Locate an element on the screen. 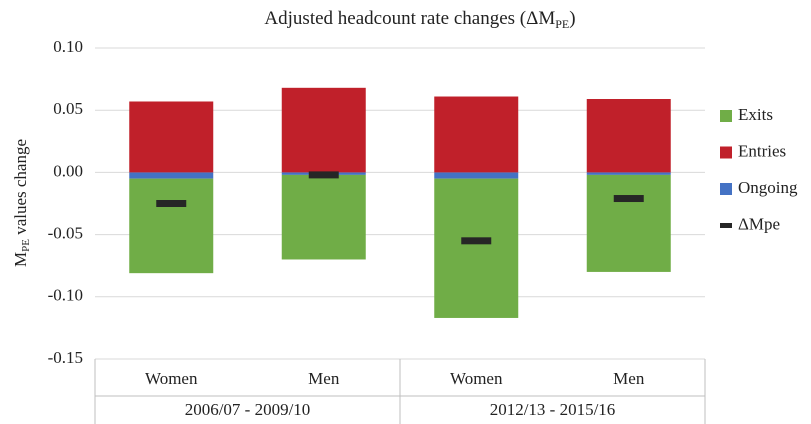  y-tick-label: -0.10 is located at coordinates (65, 295).